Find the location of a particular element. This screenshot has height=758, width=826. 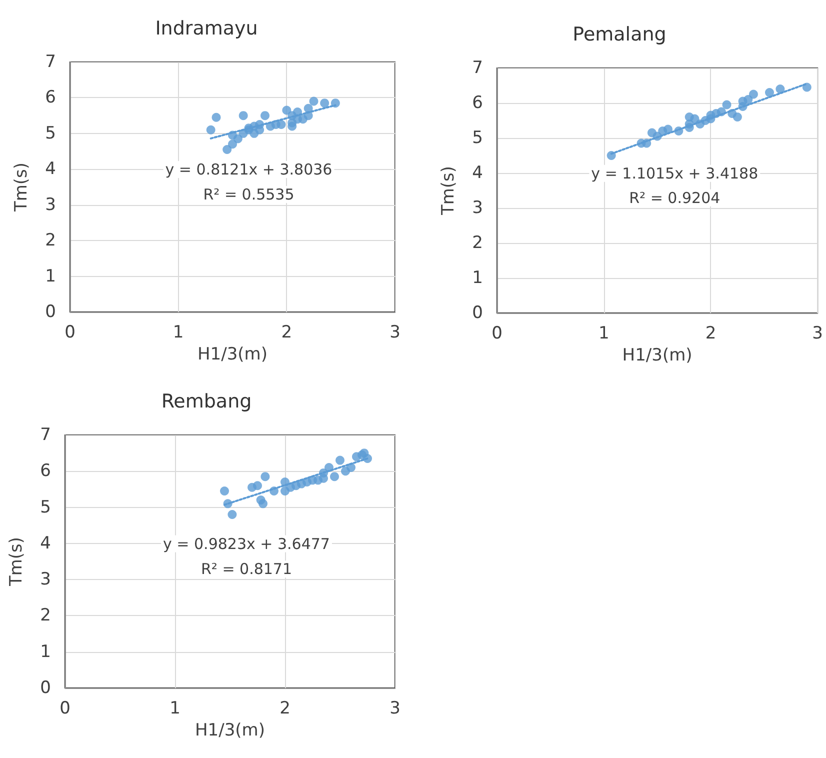

chart-title: Indramayu is located at coordinates (206, 29).